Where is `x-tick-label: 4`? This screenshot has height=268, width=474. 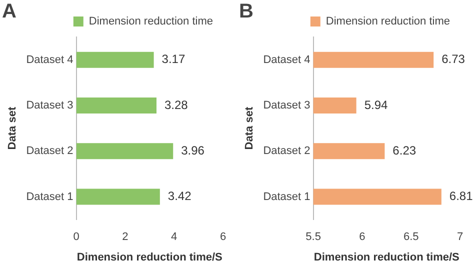
x-tick-label: 4 is located at coordinates (174, 237).